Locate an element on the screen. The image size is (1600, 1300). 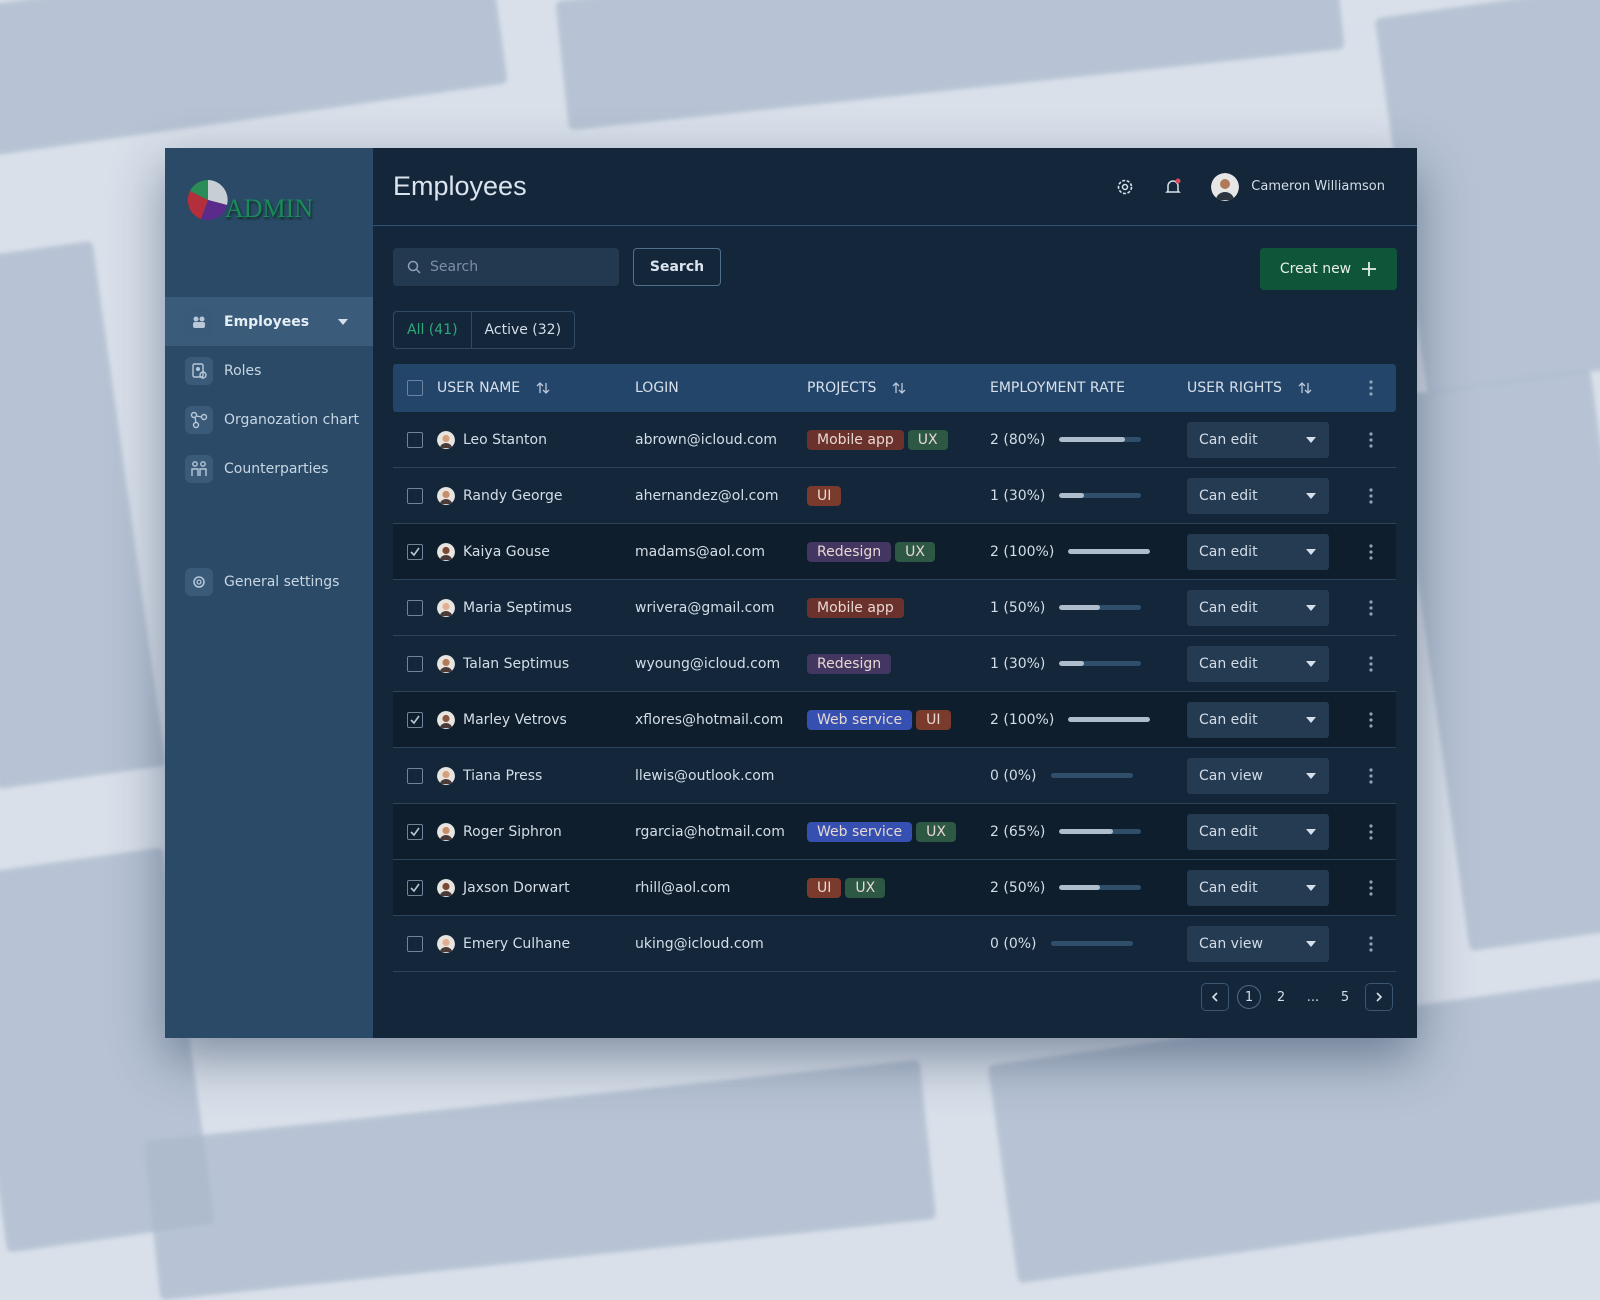
cell: Jaxson Dorwart is located at coordinates (536, 887).